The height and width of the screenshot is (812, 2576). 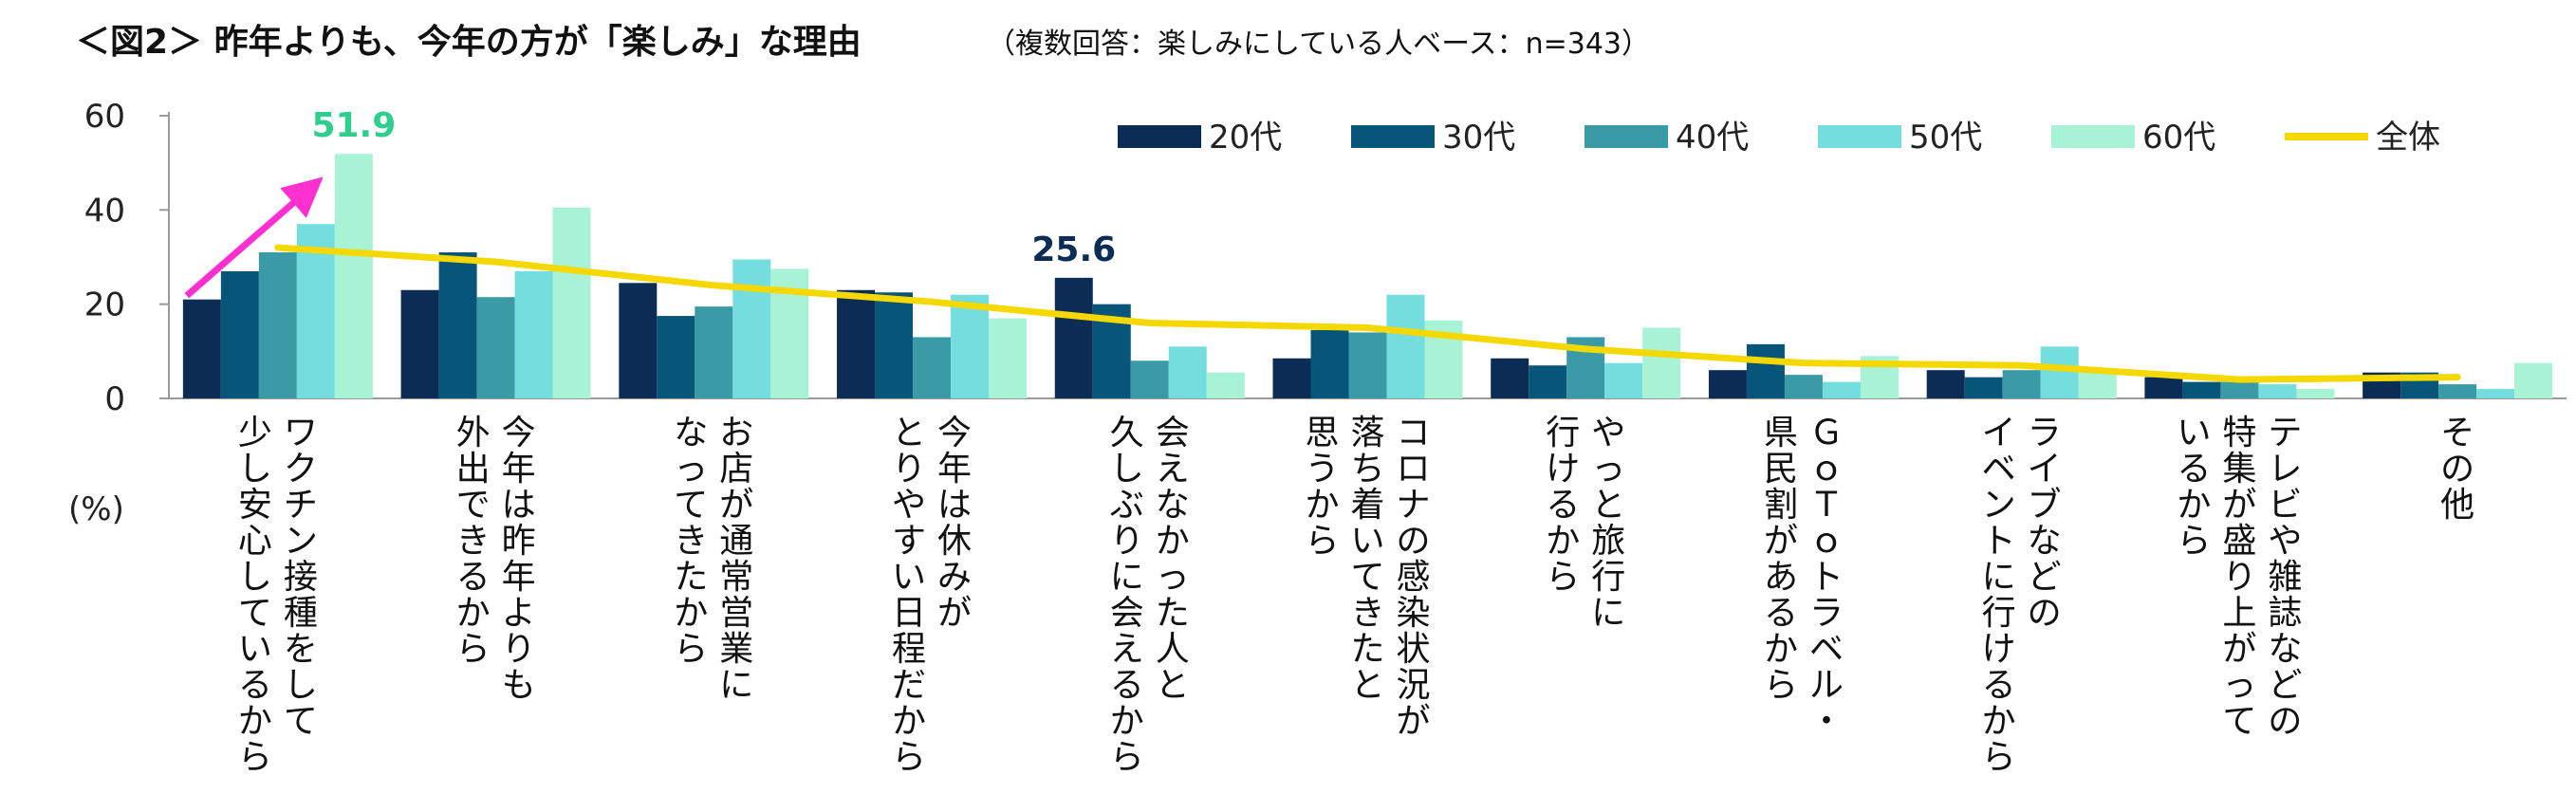 What do you see at coordinates (301, 506) in the screenshot?
I see `category-label-char: チ` at bounding box center [301, 506].